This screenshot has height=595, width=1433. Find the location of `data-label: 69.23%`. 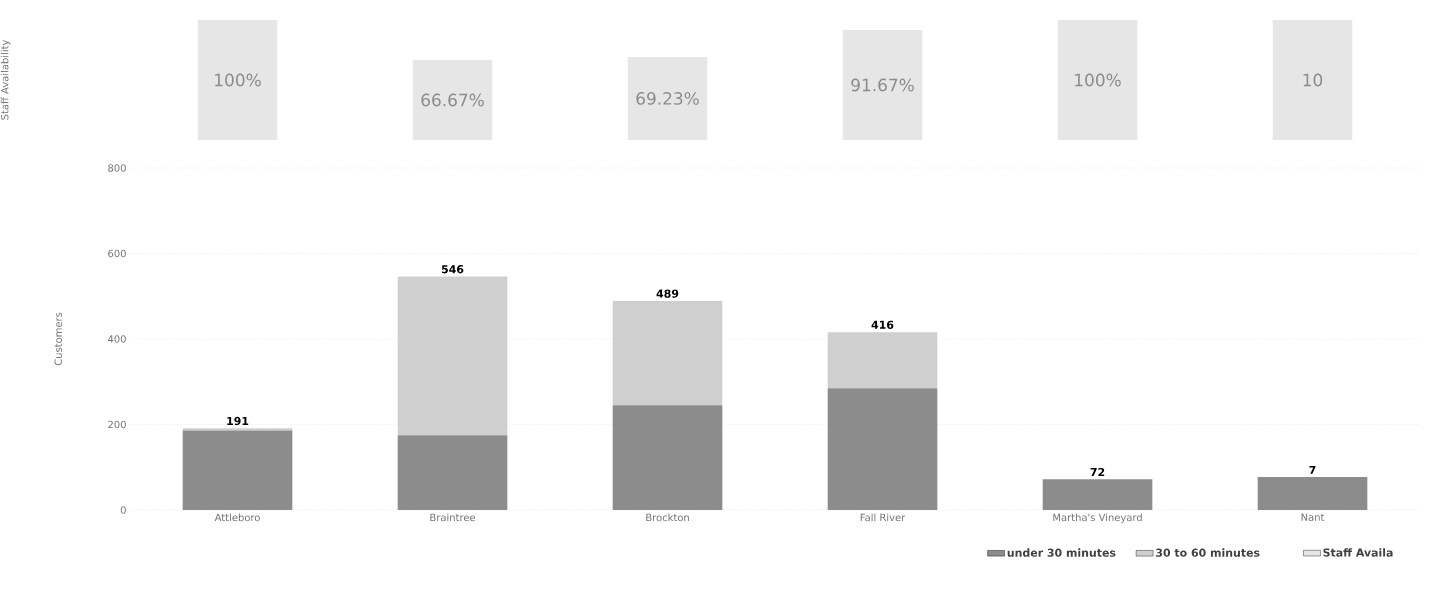

data-label: 69.23% is located at coordinates (667, 98).